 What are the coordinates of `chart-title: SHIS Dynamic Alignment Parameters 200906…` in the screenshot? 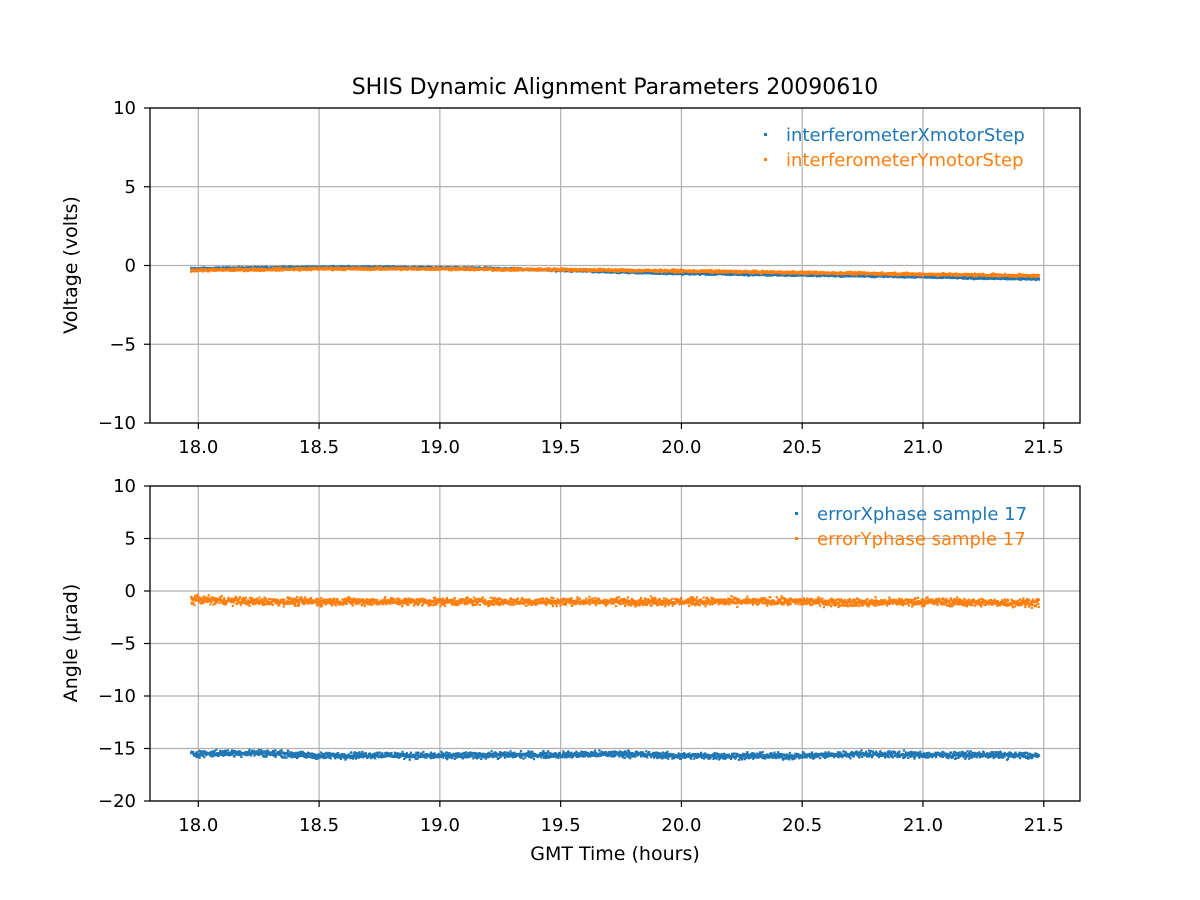 It's located at (615, 87).